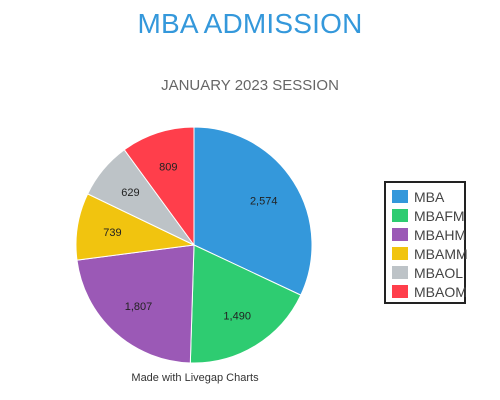  I want to click on chart-credit: Made with Livegap Charts, so click(195, 378).